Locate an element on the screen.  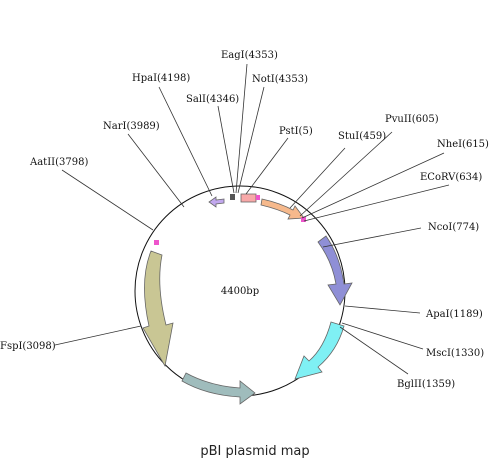
site-label-pvuii: PvuII(605) is located at coordinates (412, 119).